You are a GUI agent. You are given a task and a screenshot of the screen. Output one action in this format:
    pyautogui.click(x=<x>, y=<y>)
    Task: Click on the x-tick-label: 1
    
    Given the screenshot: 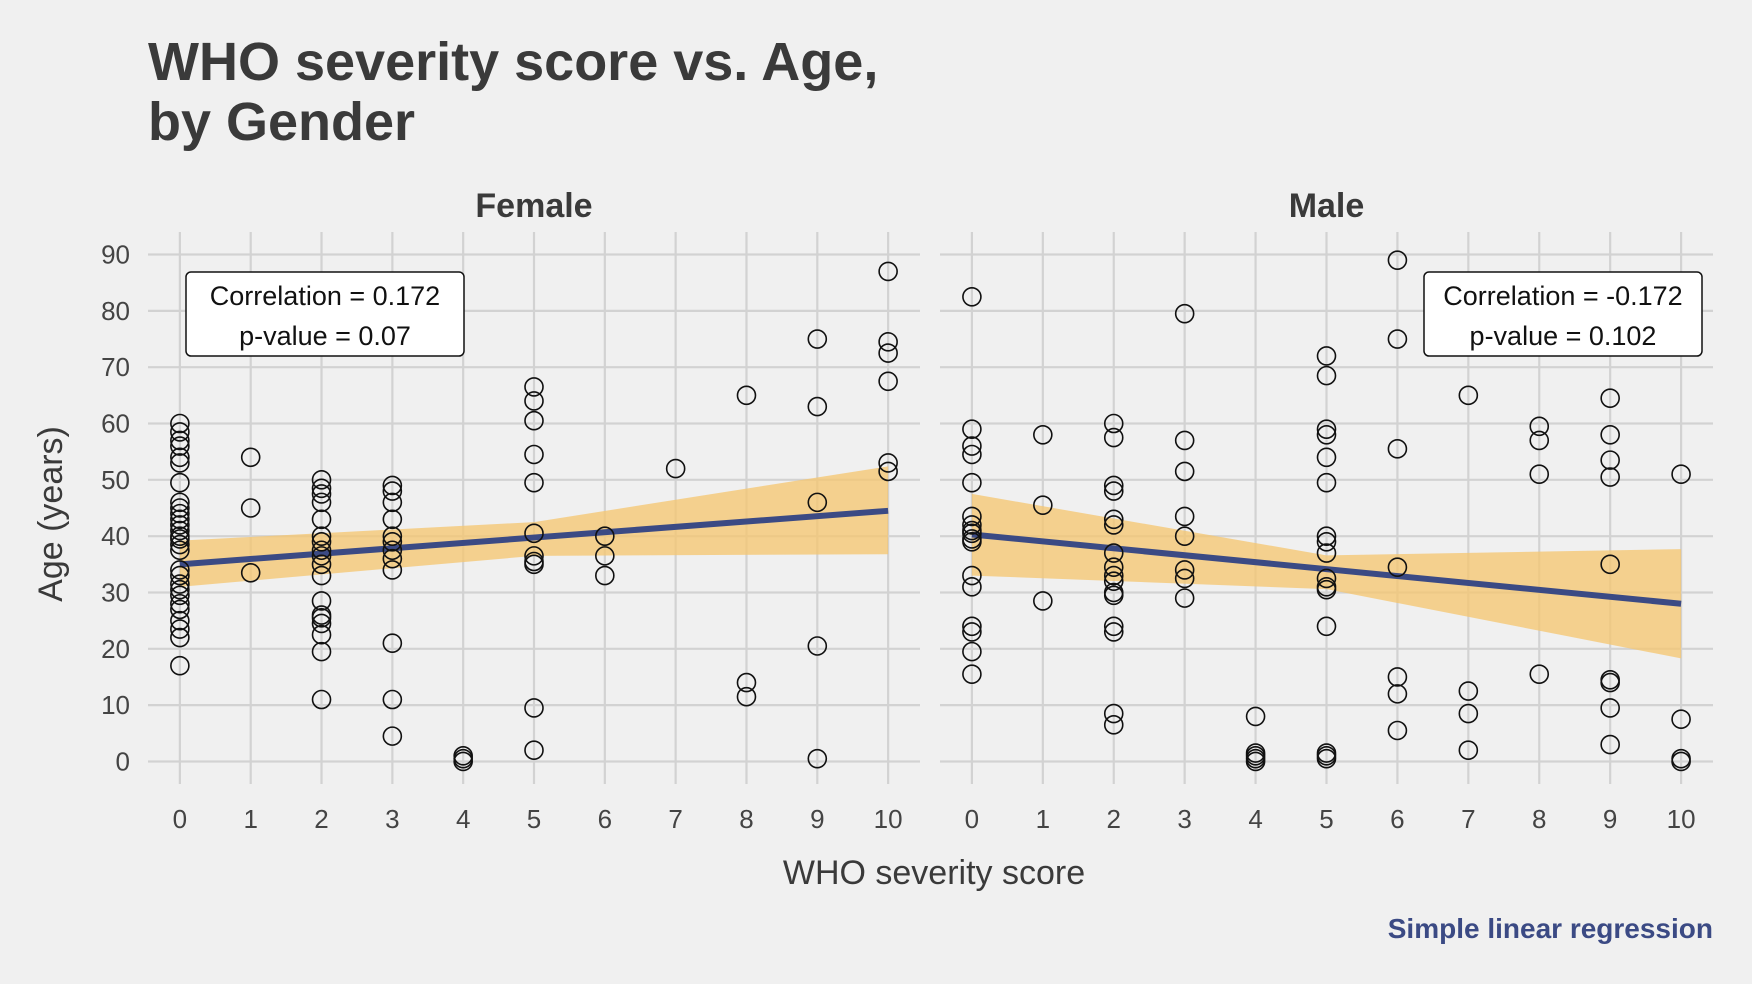 What is the action you would take?
    pyautogui.click(x=1043, y=819)
    